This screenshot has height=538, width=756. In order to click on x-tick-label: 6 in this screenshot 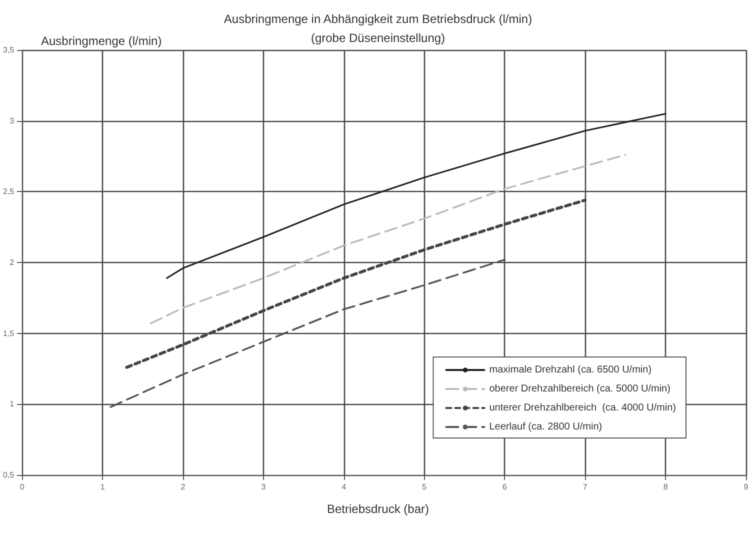, I will do `click(505, 487)`.